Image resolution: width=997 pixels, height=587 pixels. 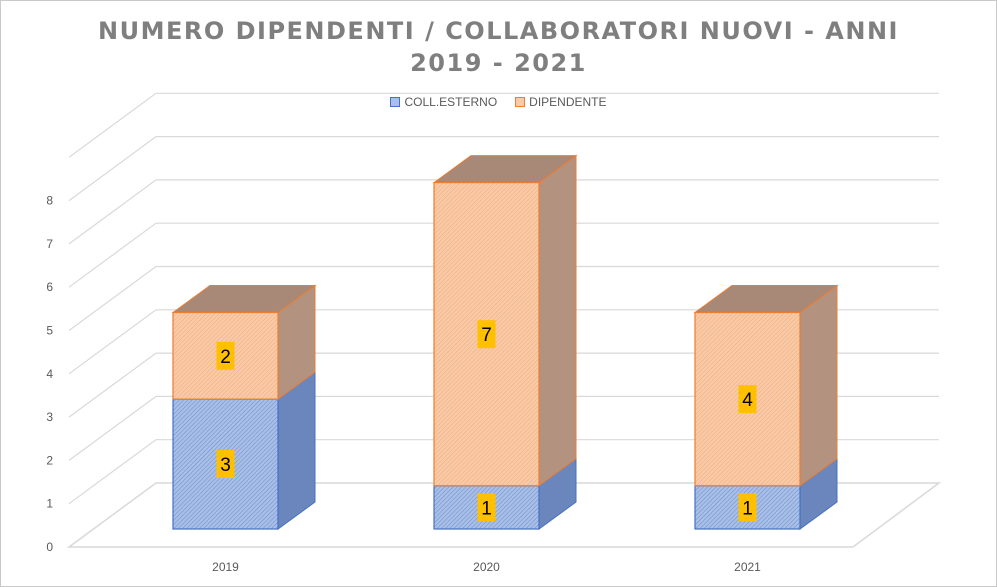 What do you see at coordinates (747, 567) in the screenshot?
I see `x-tick-label-2021: 2021` at bounding box center [747, 567].